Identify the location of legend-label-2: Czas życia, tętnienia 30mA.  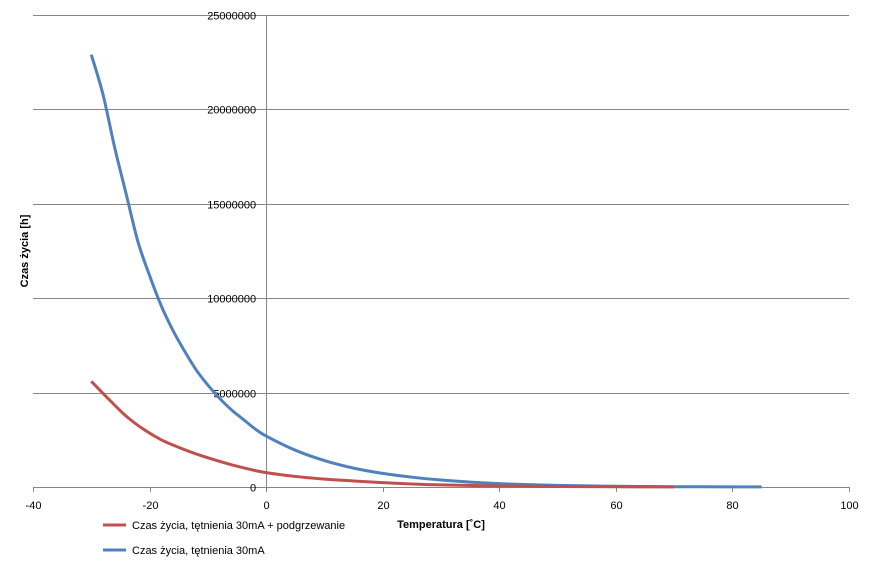
(198, 551).